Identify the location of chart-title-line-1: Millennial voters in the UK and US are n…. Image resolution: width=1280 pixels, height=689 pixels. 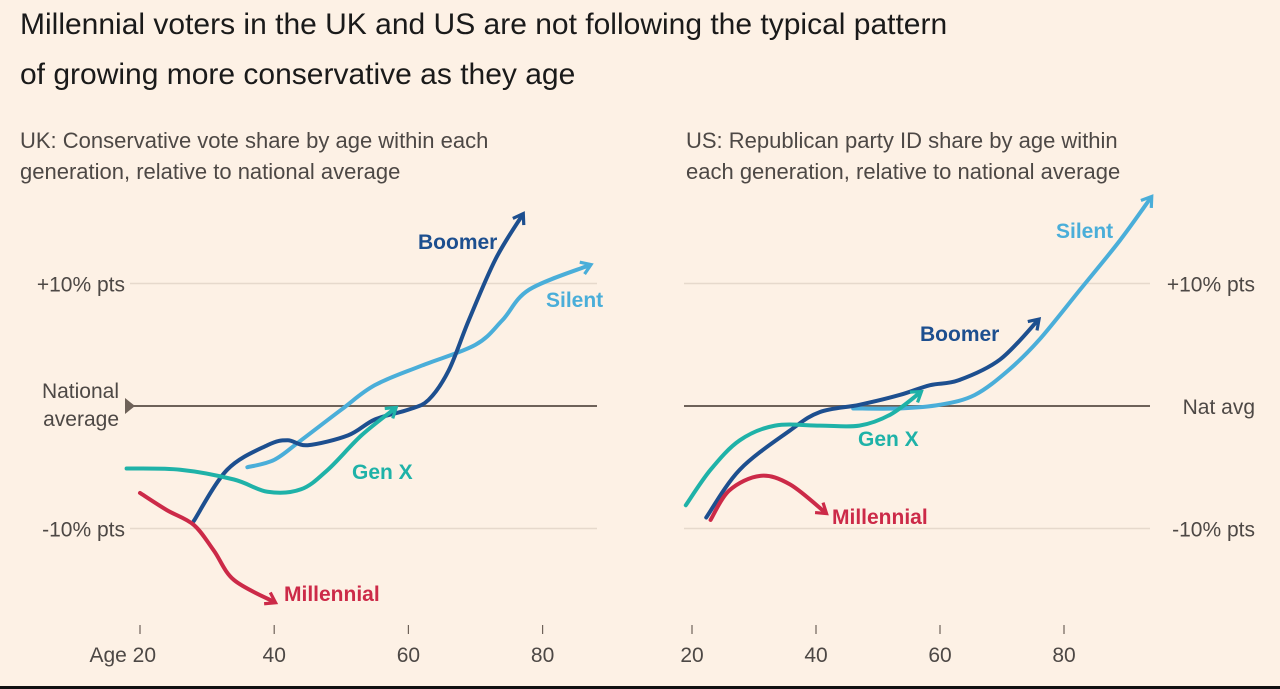
(484, 24).